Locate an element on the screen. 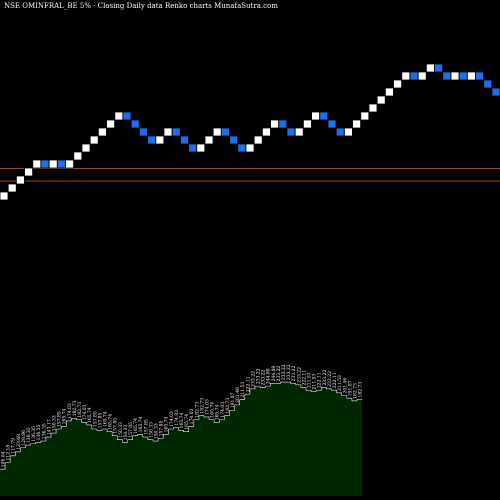 The height and width of the screenshot is (500, 500). price-label: 106.84 is located at coordinates (4, 459).